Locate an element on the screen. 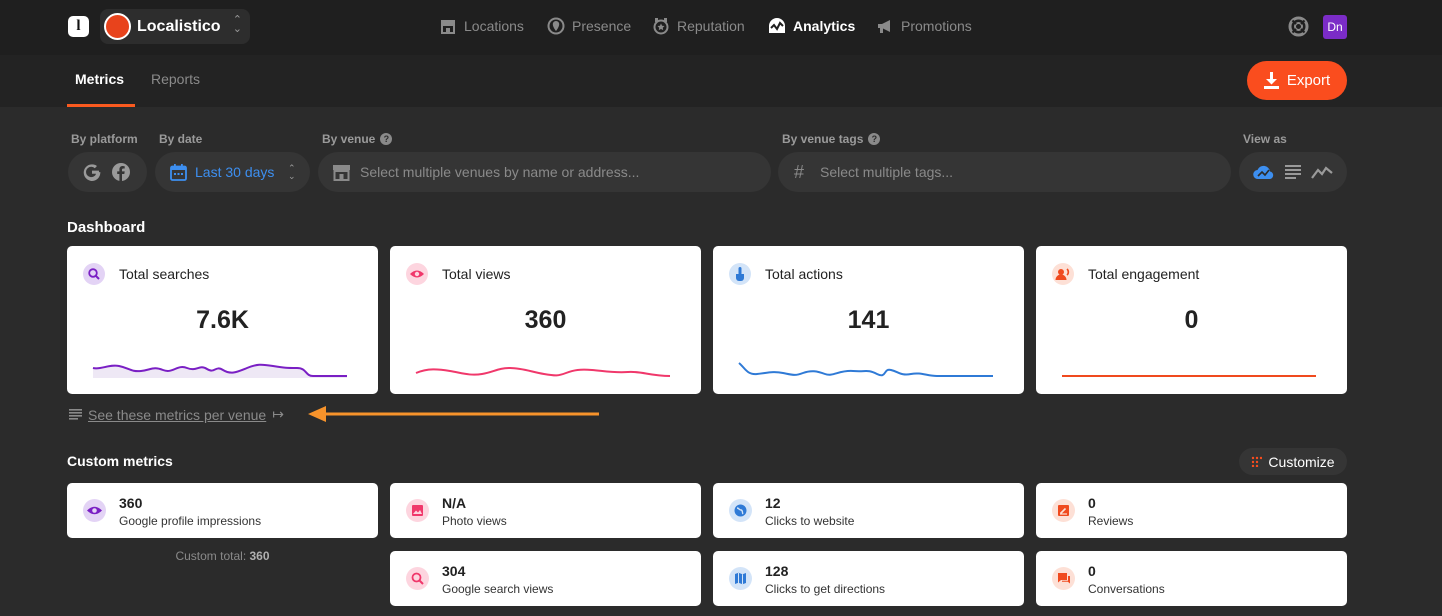 The width and height of the screenshot is (1442, 616). badge-icon is located at coordinates (661, 26).